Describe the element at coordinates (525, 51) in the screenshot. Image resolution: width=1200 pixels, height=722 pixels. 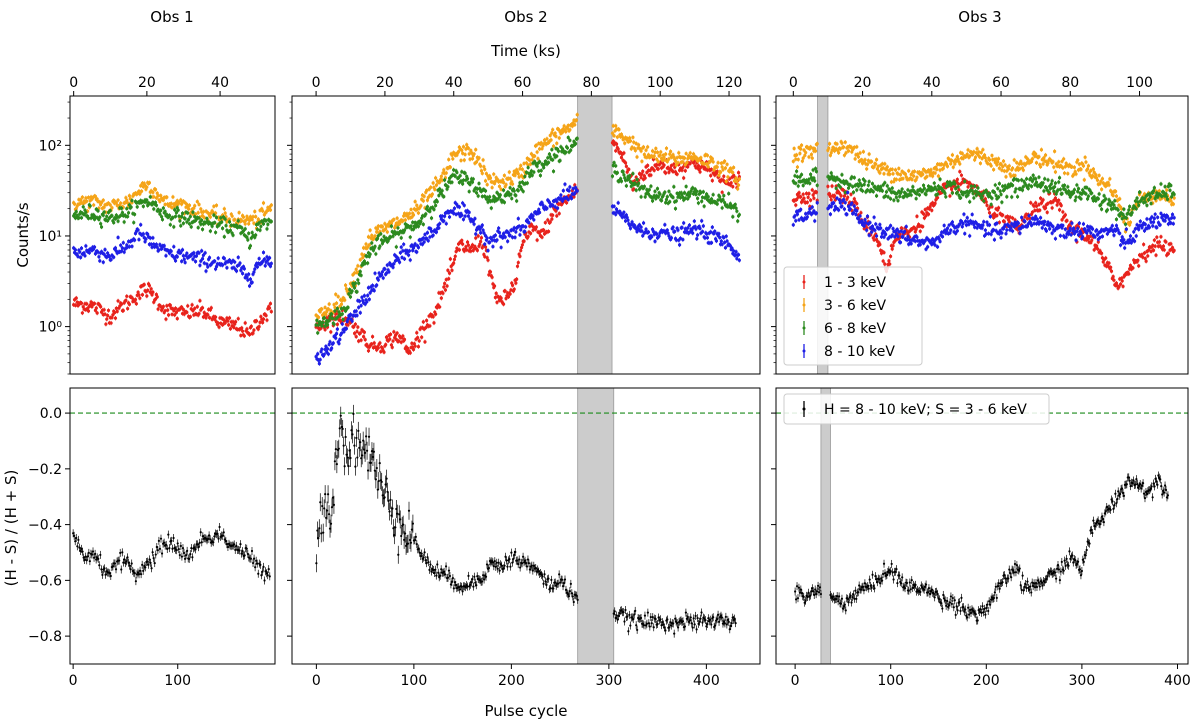
I see `top-axis-label: Time (ks)` at that location.